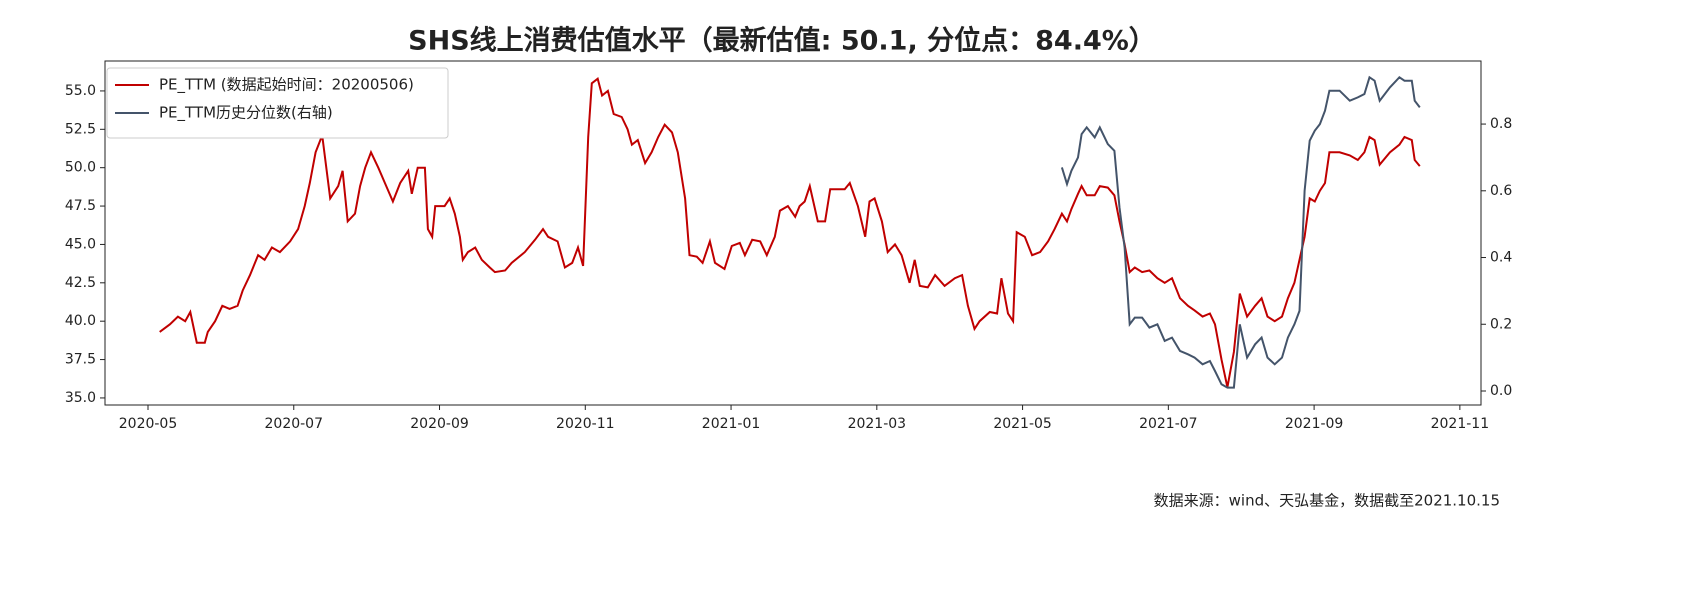 This screenshot has width=1693, height=609. Describe the element at coordinates (80, 283) in the screenshot. I see `y-tick-label: 42.5` at that location.